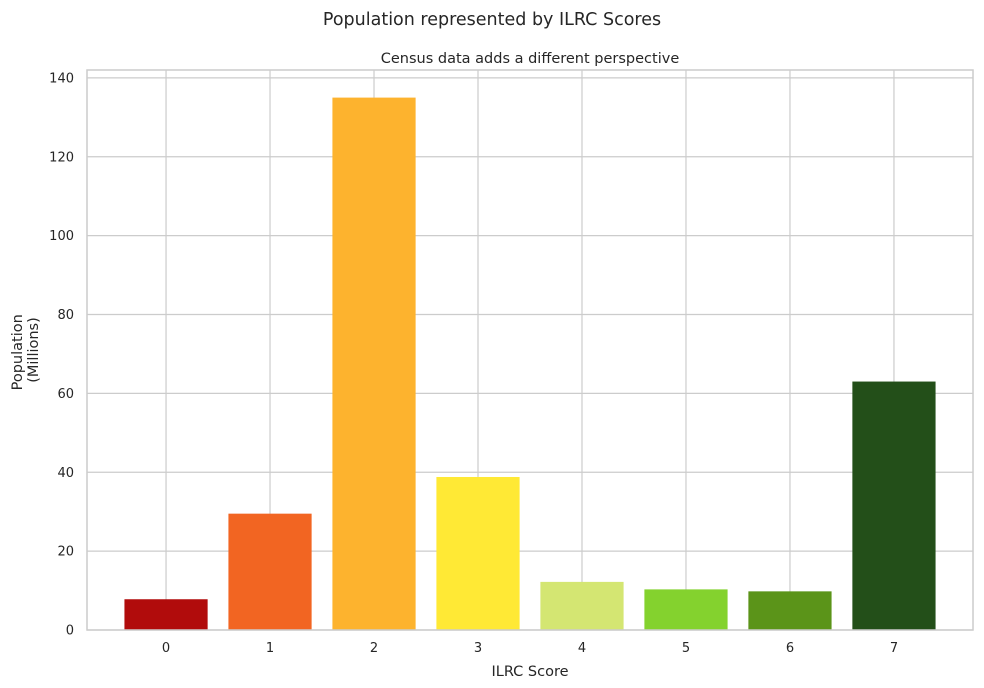 This screenshot has width=984, height=688. I want to click on x-tick-label: 1, so click(270, 648).